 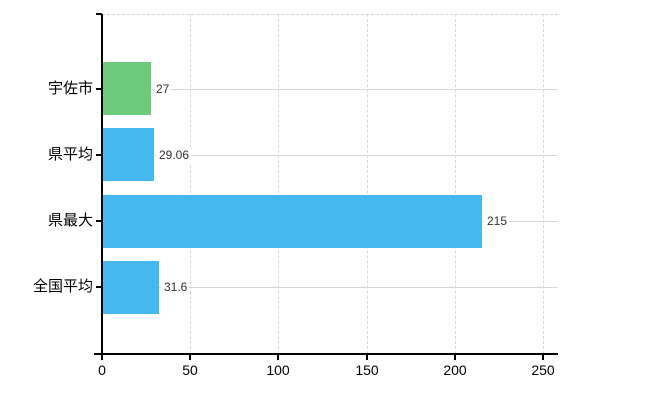 What do you see at coordinates (70, 154) in the screenshot?
I see `category-label: 県平均` at bounding box center [70, 154].